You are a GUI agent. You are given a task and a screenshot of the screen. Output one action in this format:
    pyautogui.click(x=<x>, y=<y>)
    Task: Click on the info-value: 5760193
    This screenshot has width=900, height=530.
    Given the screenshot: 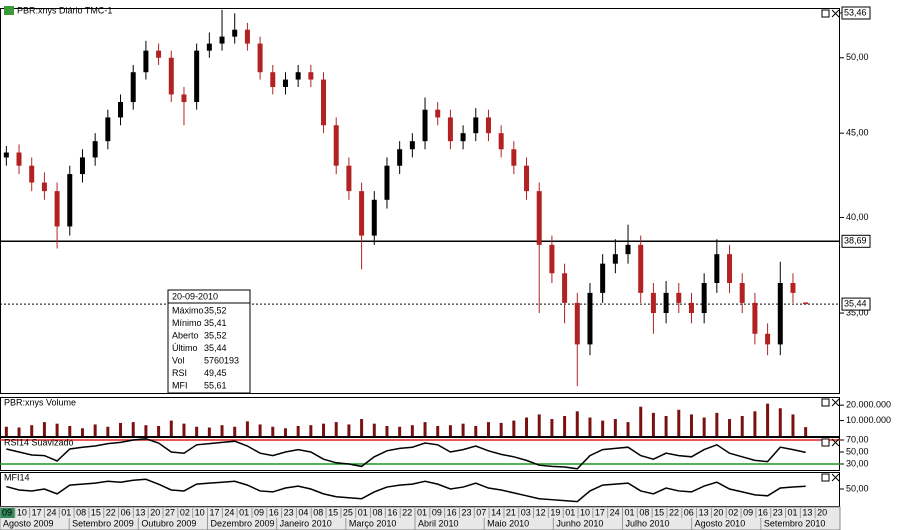 What is the action you would take?
    pyautogui.click(x=221, y=360)
    